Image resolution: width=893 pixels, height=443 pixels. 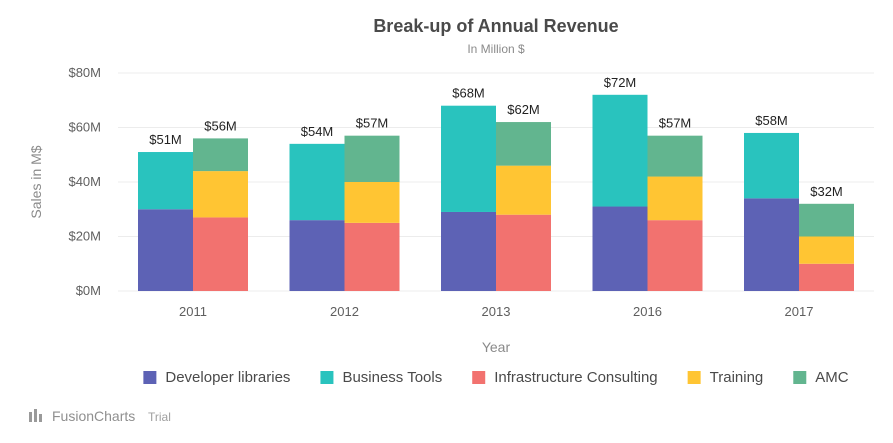 I want to click on chart-subtitle: In Million $, so click(x=496, y=49).